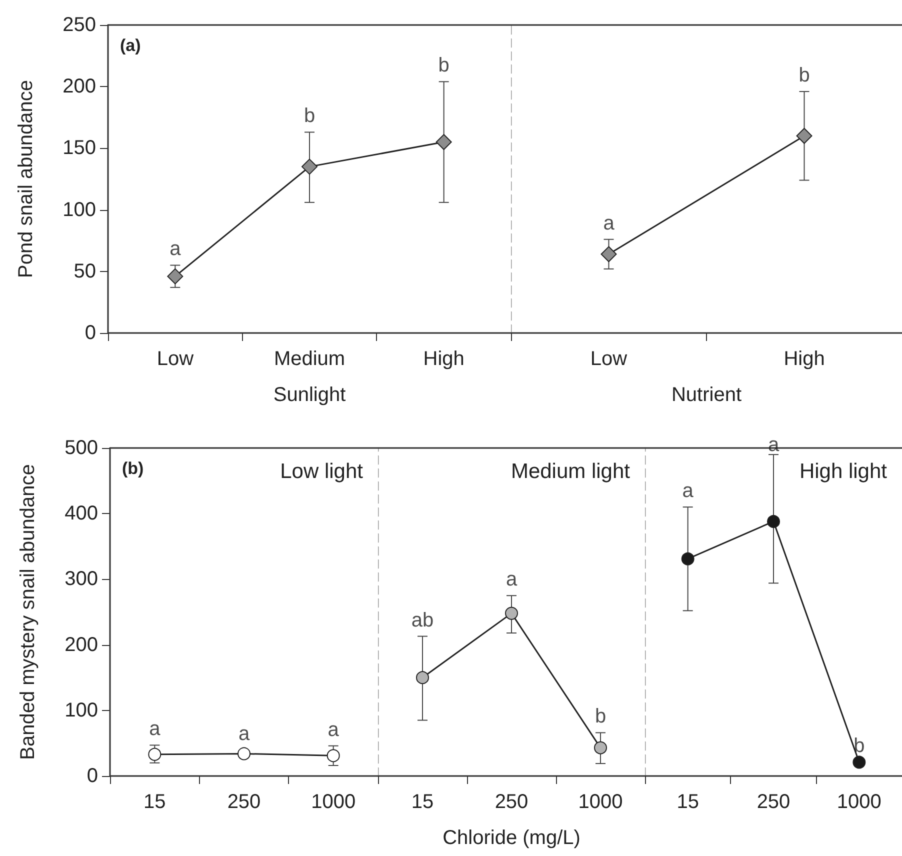 This screenshot has width=902, height=856. Describe the element at coordinates (570, 471) in the screenshot. I see `text: Medium light` at that location.